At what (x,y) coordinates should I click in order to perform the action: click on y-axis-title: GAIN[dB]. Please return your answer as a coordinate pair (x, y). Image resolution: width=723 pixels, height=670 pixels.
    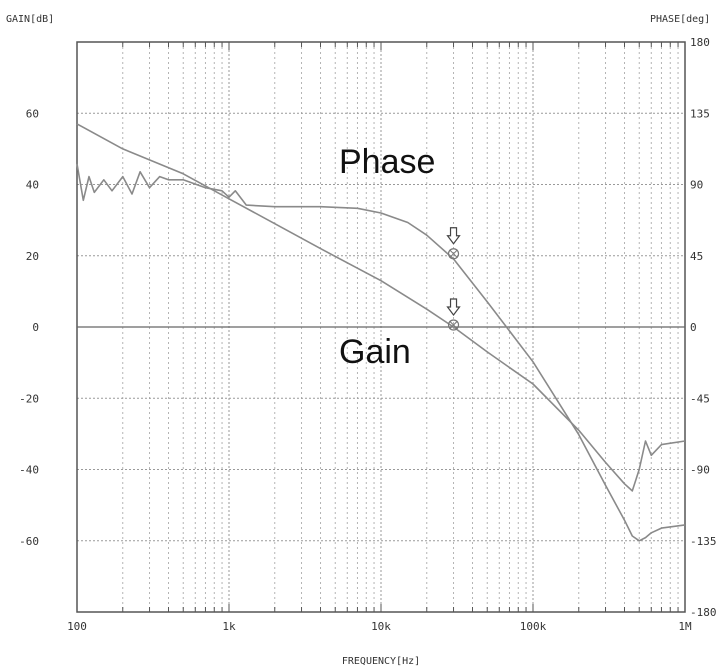
    Looking at the image, I should click on (30, 19).